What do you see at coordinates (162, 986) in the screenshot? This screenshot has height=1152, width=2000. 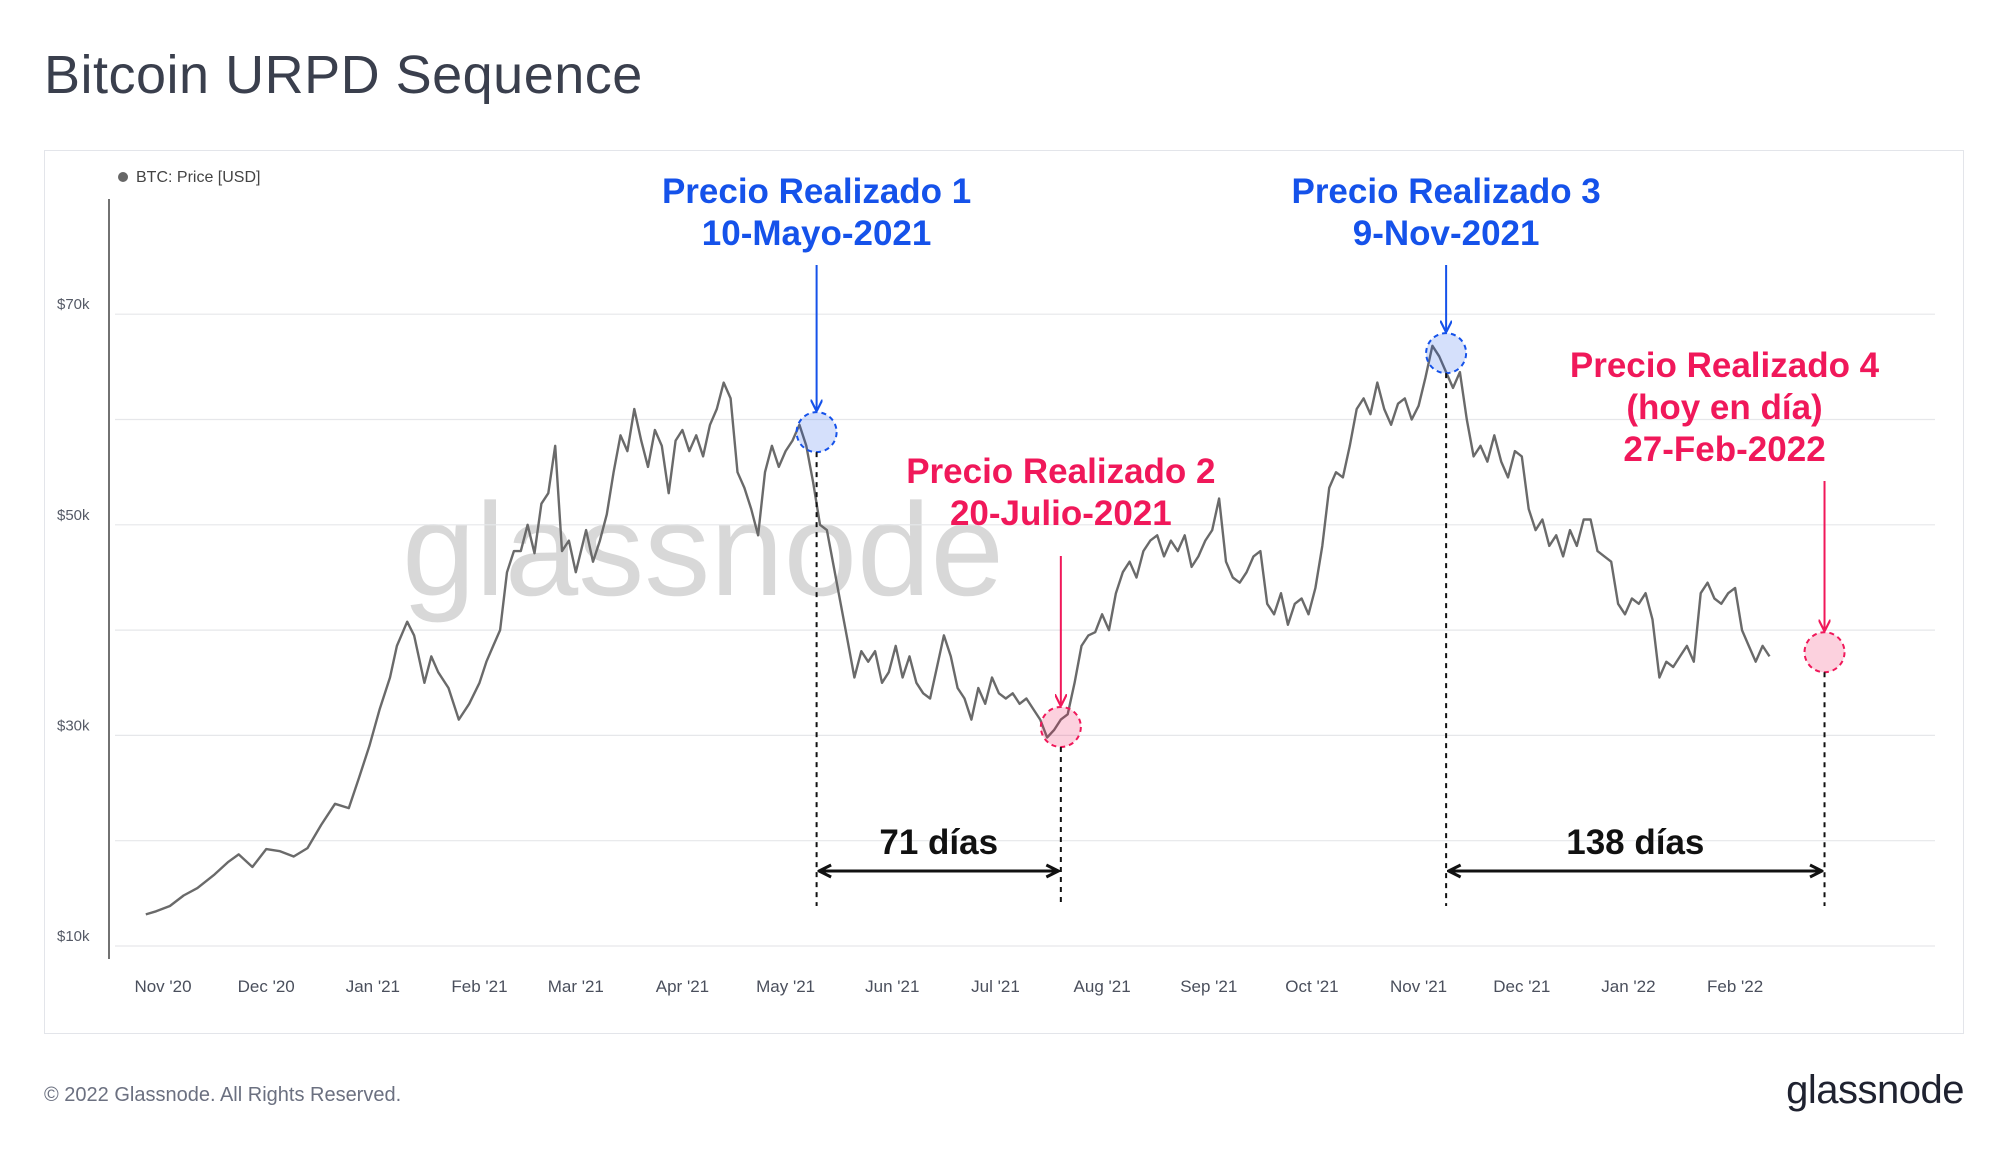 I see `x-tick-label: Nov '20` at bounding box center [162, 986].